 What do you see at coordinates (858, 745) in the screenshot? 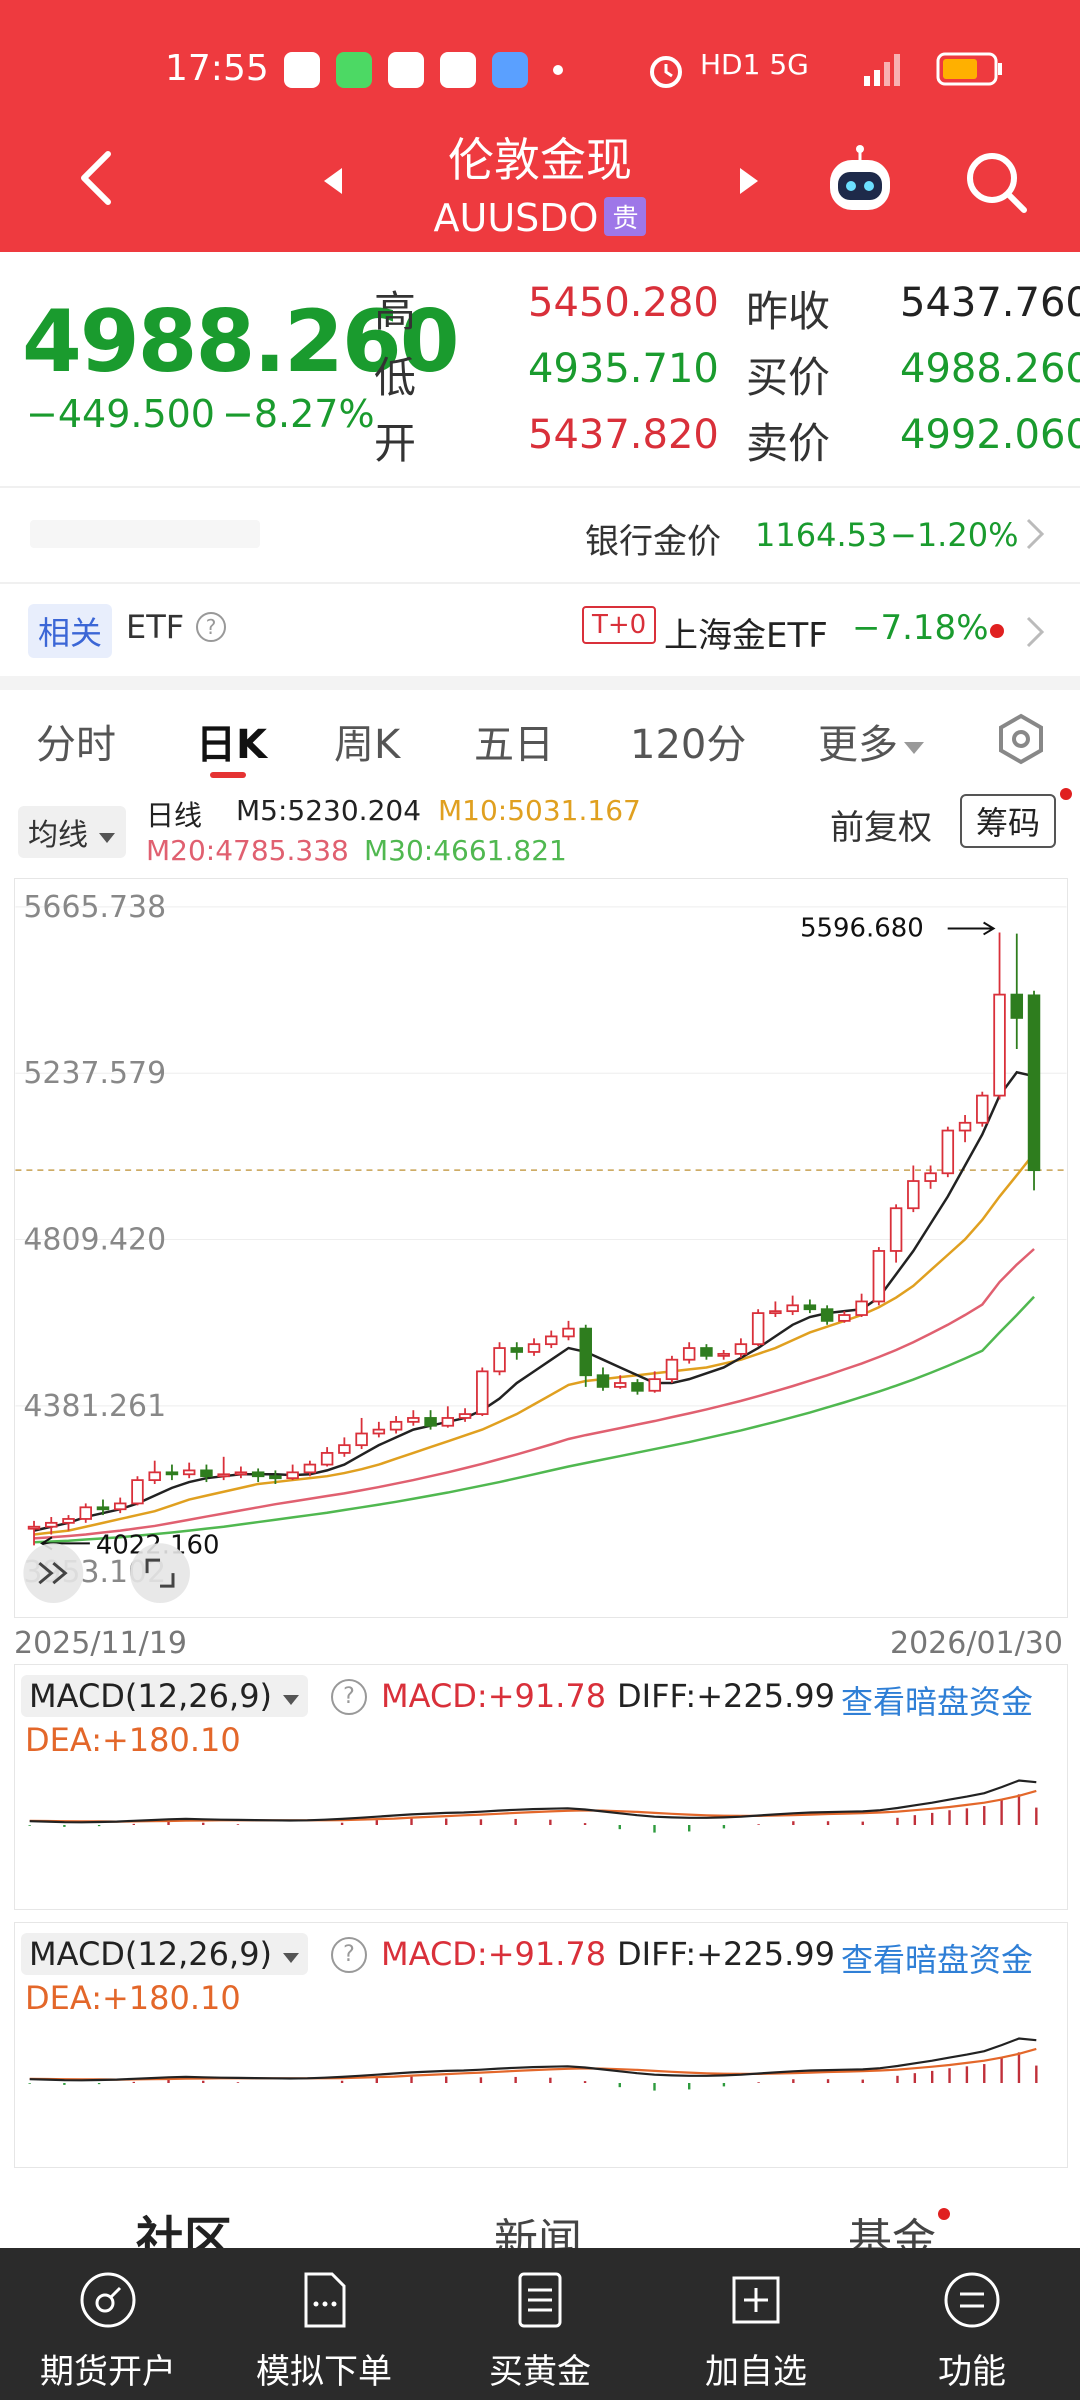
I see `tab-more-label: 更多` at bounding box center [858, 745].